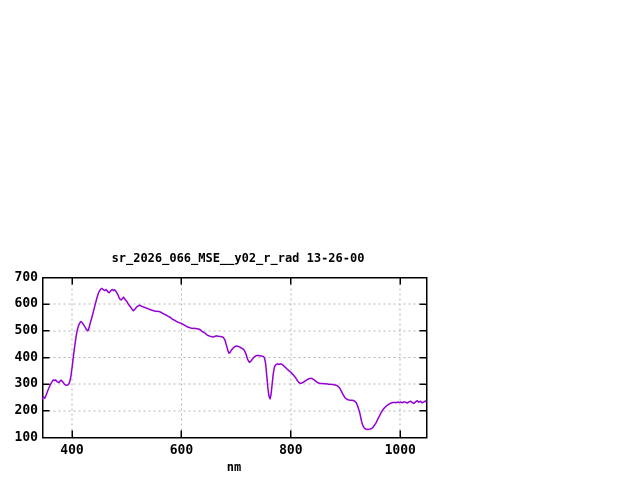 This screenshot has width=640, height=480. I want to click on y-tick-label: 300, so click(26, 384).